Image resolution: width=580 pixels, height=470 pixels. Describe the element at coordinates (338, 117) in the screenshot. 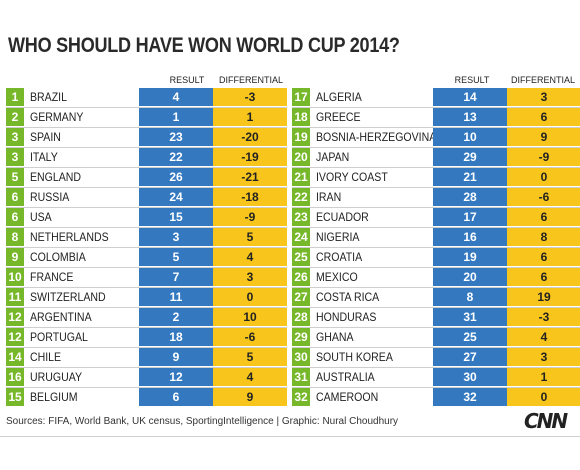

I see `team-name: GREECE` at that location.